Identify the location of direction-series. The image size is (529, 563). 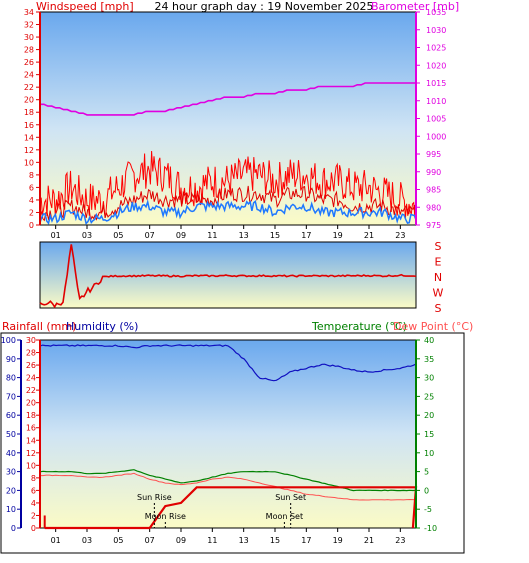
(228, 276).